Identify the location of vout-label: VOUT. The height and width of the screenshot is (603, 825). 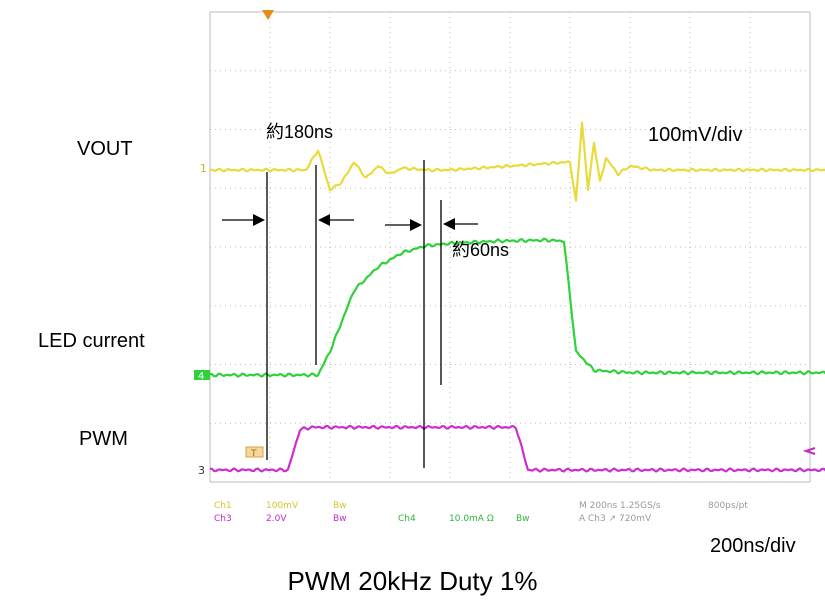
(105, 149).